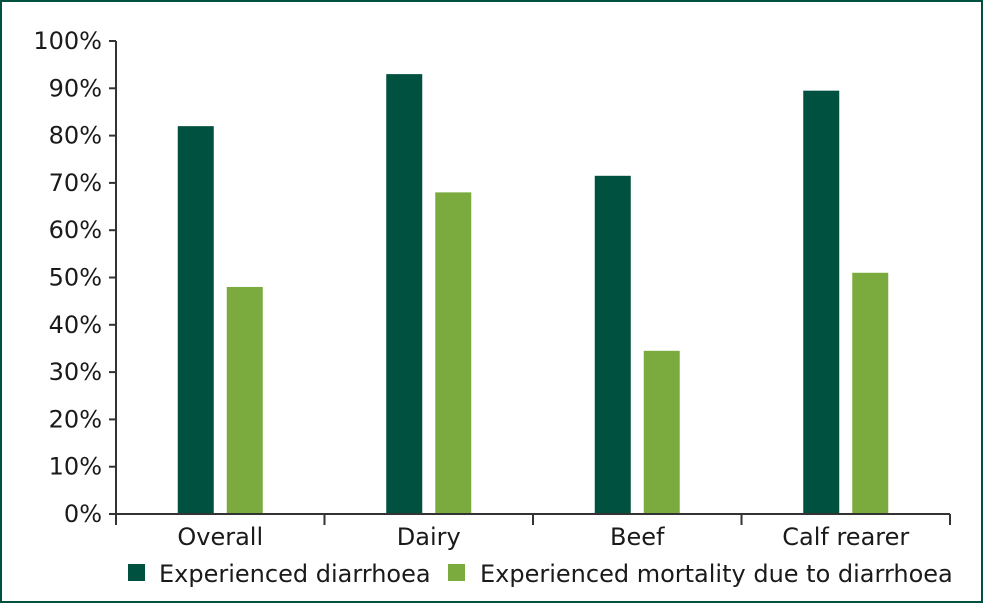  Describe the element at coordinates (75, 230) in the screenshot. I see `y-tick-label: 60%` at that location.